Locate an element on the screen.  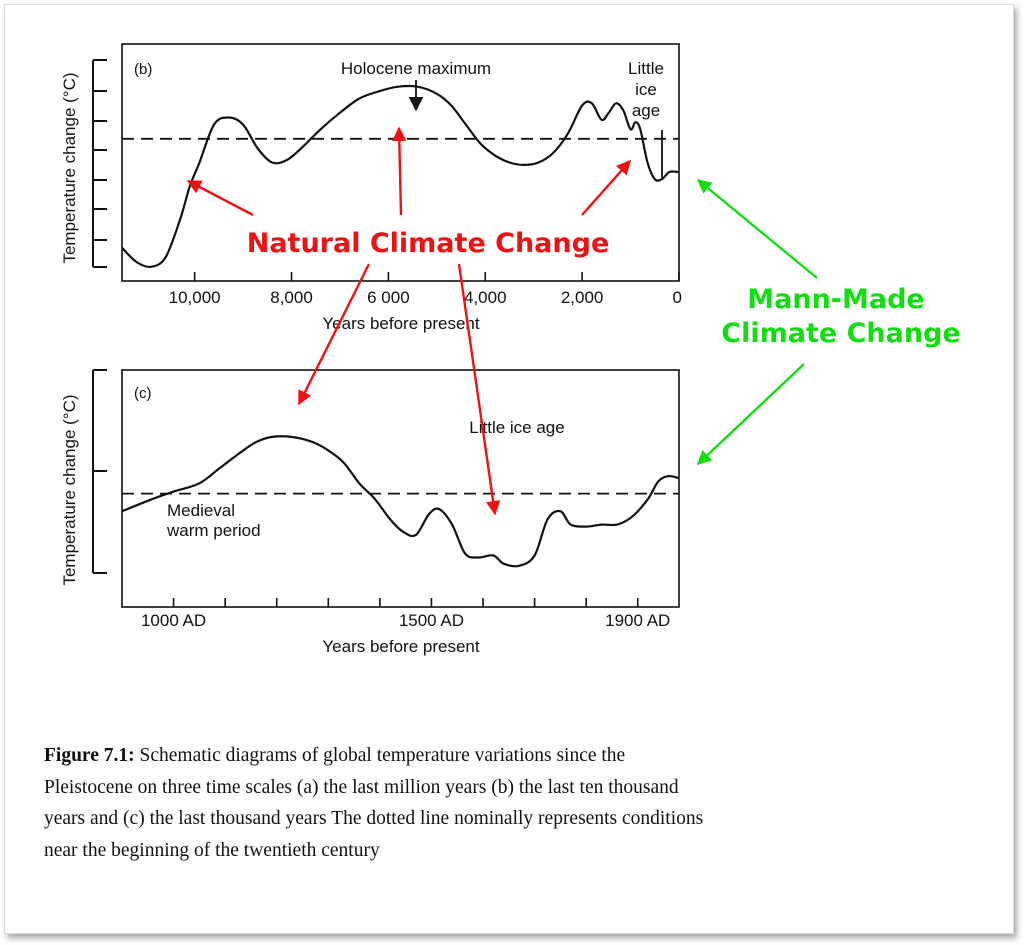
x-tick-label: 6 000 is located at coordinates (388, 297).